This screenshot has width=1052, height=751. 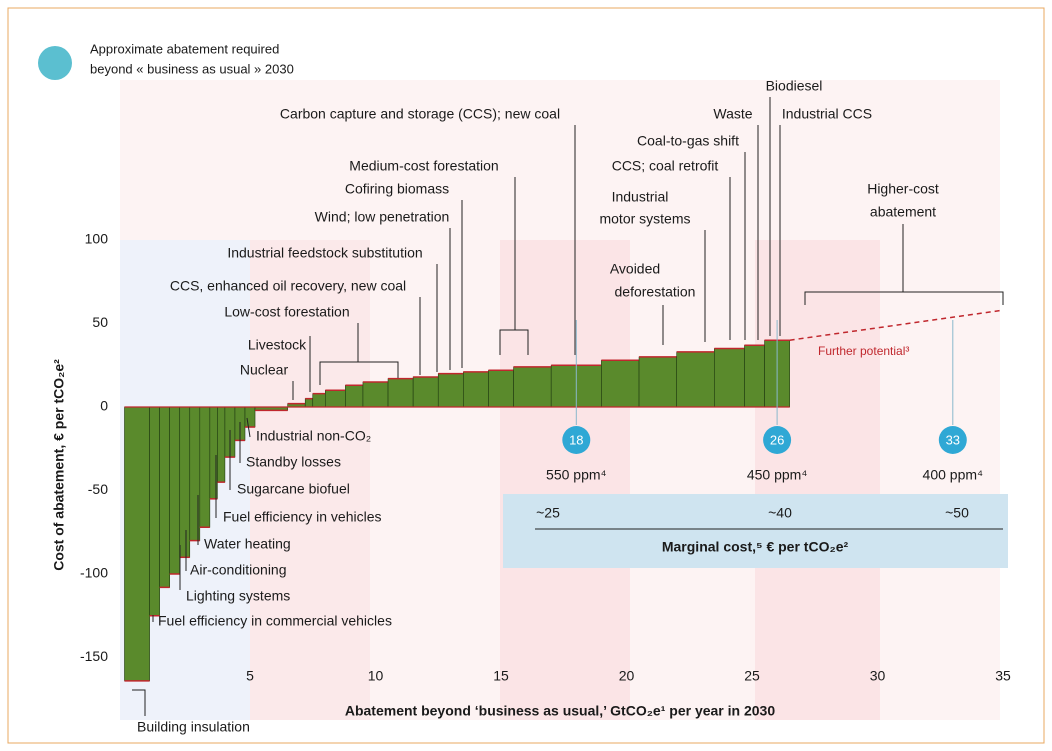 What do you see at coordinates (104, 406) in the screenshot?
I see `y-tick-label: 0` at bounding box center [104, 406].